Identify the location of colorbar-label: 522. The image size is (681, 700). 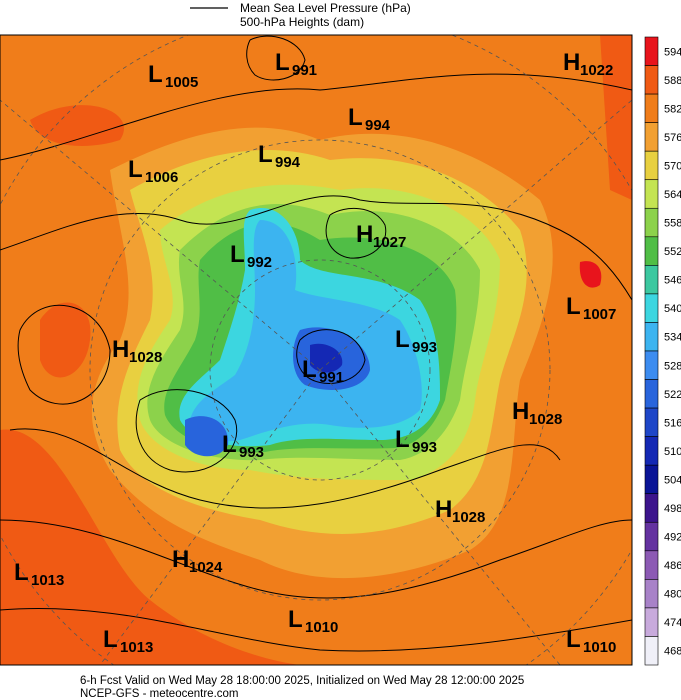
(672, 395).